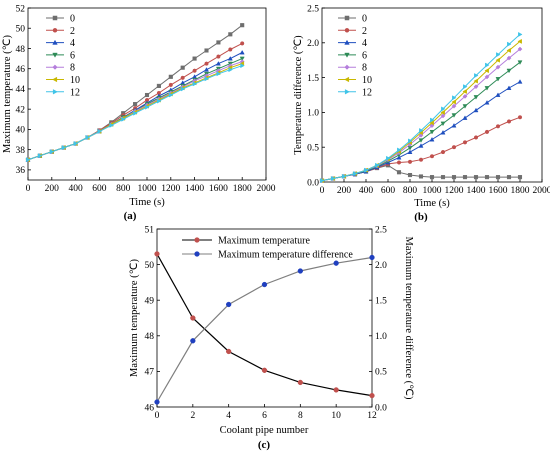 The width and height of the screenshot is (550, 453). I want to click on y-tick-label: 0.5, so click(313, 149).